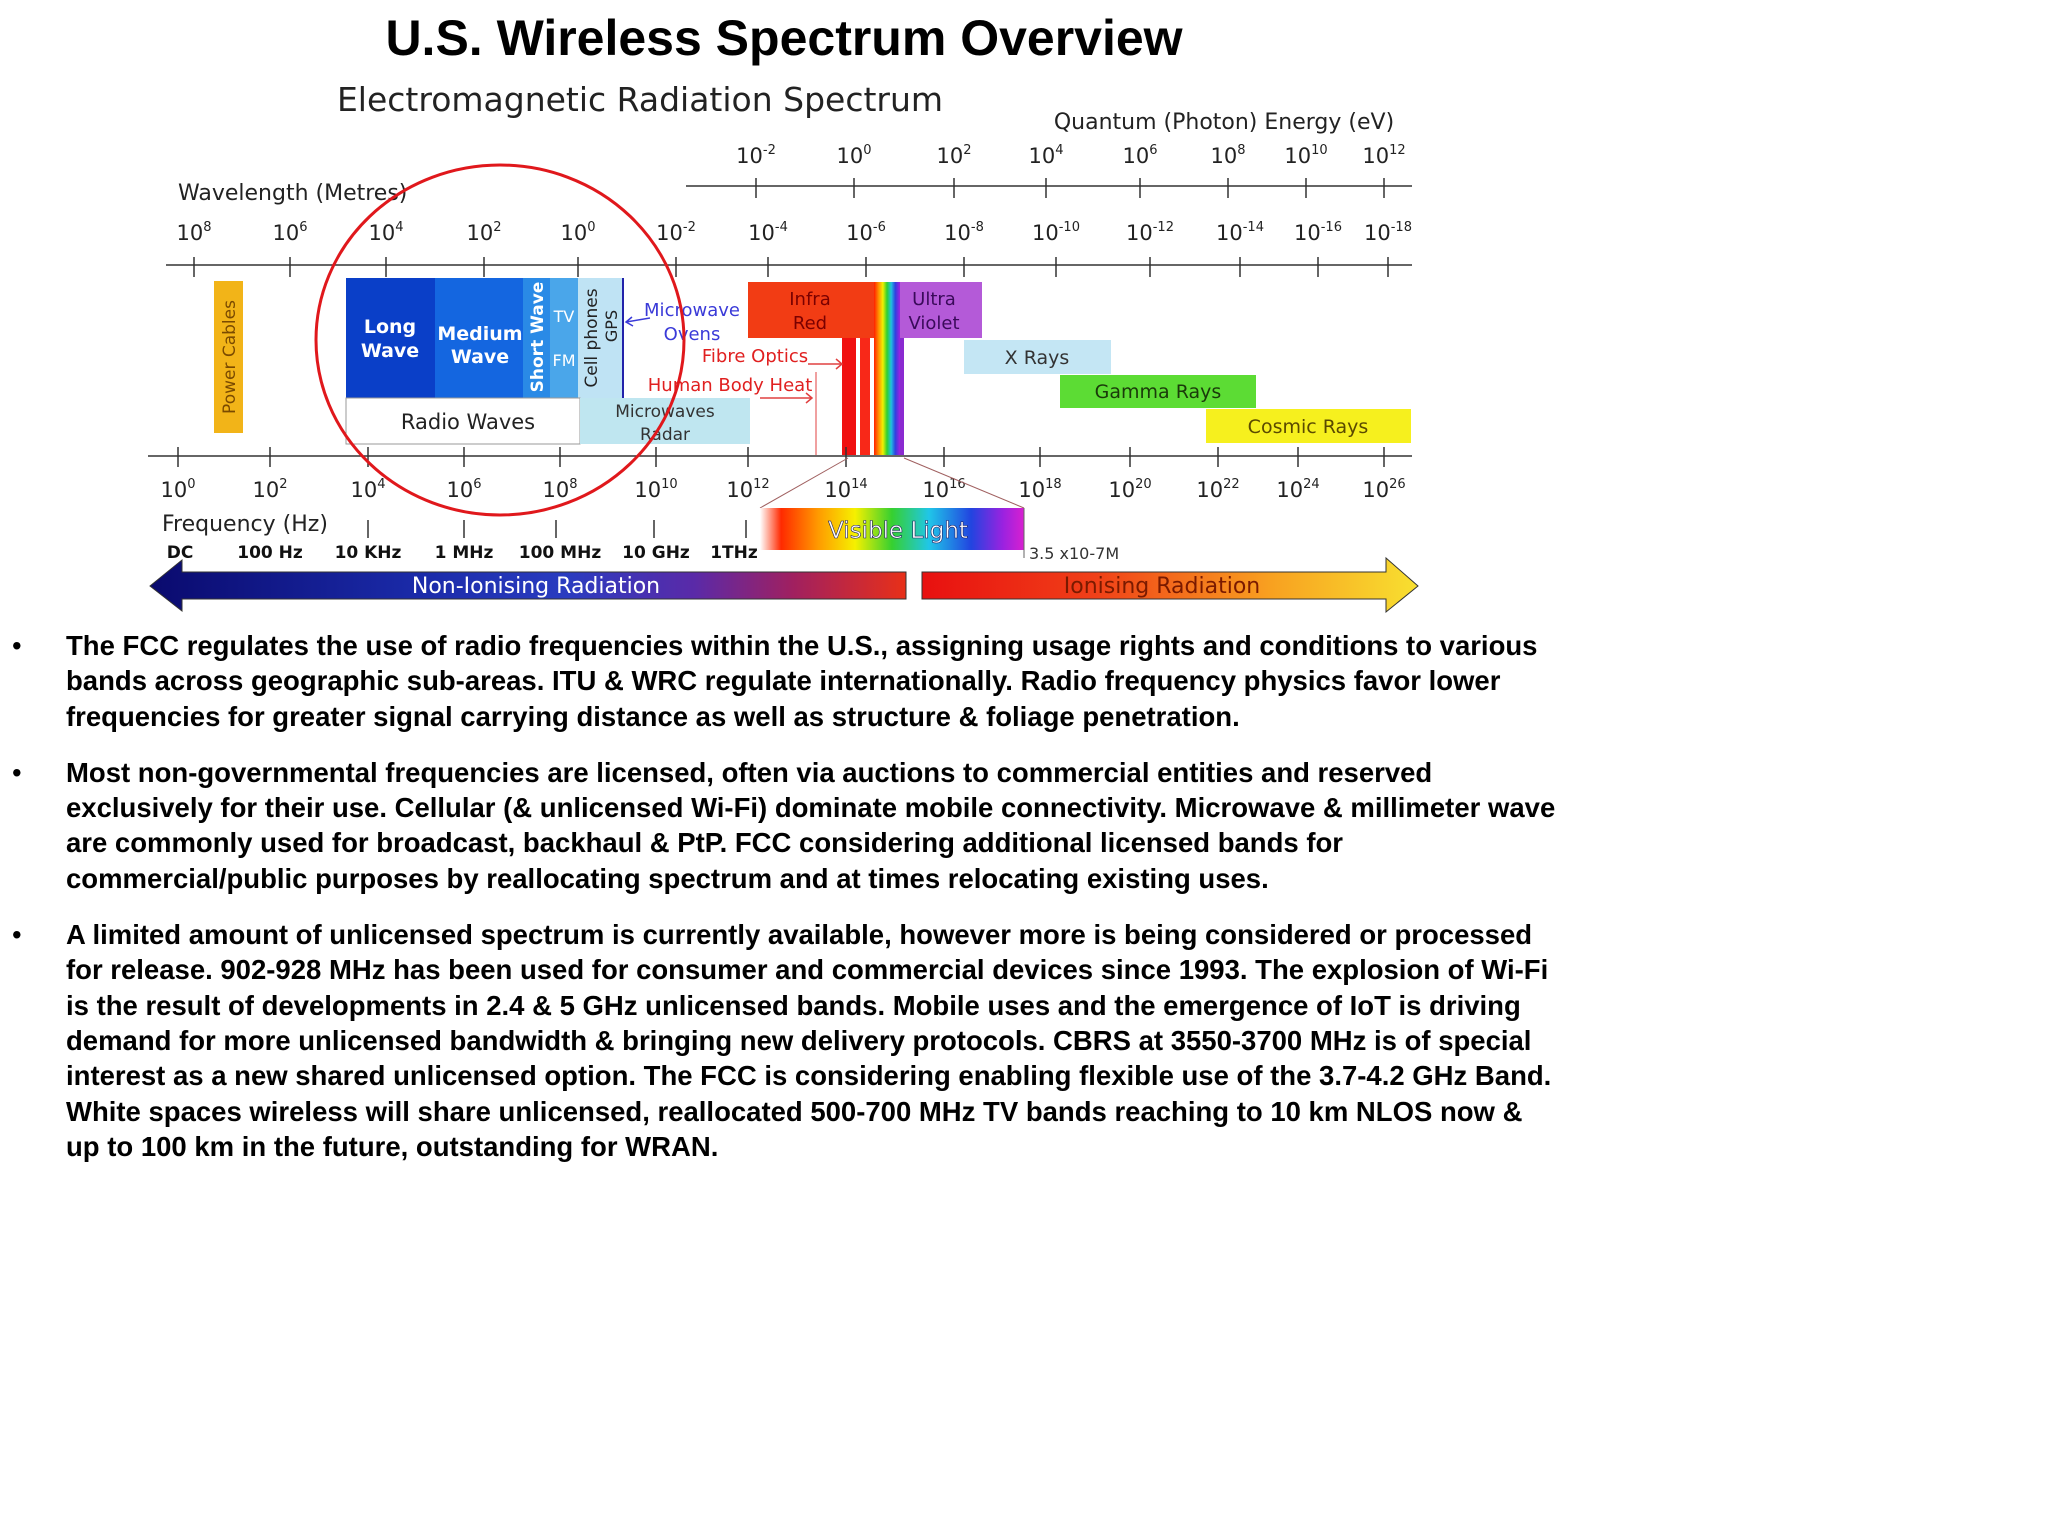  I want to click on fm-label: FM, so click(563, 360).